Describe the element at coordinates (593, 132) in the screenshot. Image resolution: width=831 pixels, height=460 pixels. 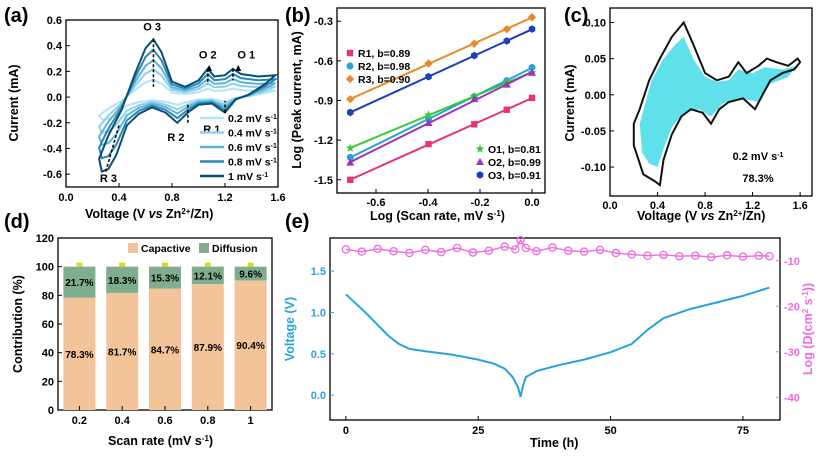
I see `panel-c-ytick-label: -0.05` at that location.